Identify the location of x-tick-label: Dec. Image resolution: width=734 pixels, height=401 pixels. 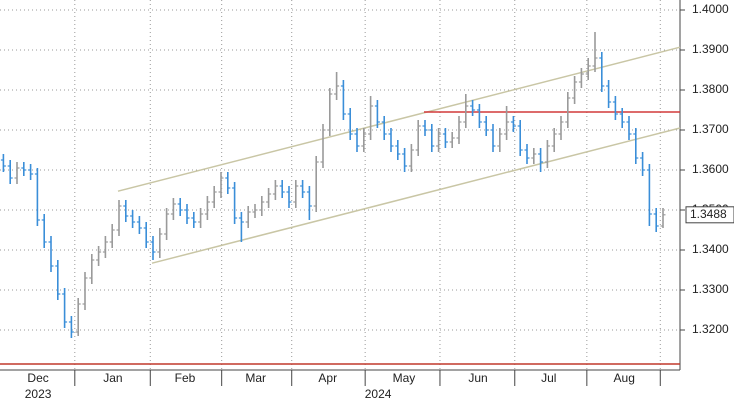
(37, 378).